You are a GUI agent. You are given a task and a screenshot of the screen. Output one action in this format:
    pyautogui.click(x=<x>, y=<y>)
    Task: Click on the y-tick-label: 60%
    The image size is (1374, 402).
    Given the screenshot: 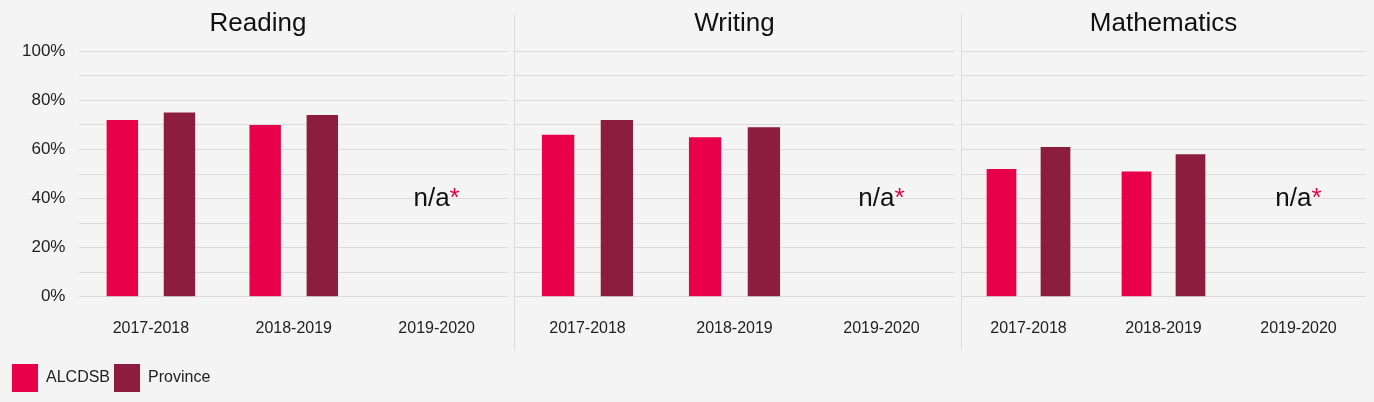 What is the action you would take?
    pyautogui.click(x=48, y=149)
    